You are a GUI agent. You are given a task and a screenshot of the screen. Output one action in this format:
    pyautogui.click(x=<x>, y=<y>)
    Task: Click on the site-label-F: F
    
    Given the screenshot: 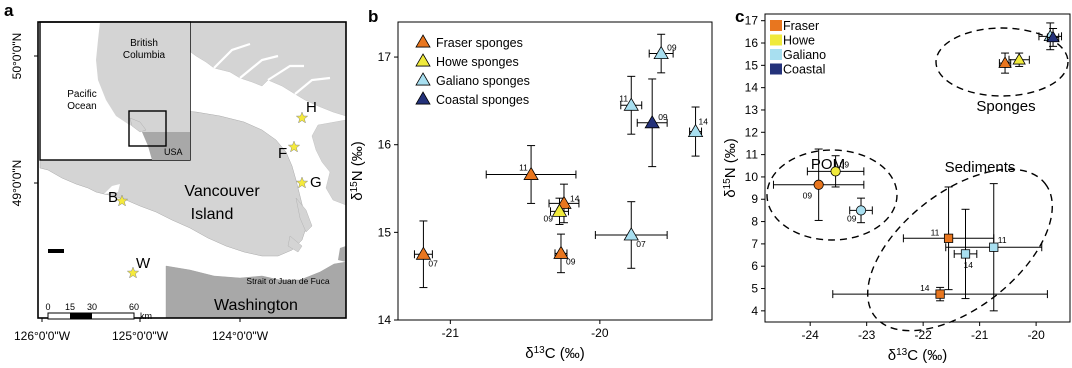 What is the action you would take?
    pyautogui.click(x=282, y=153)
    